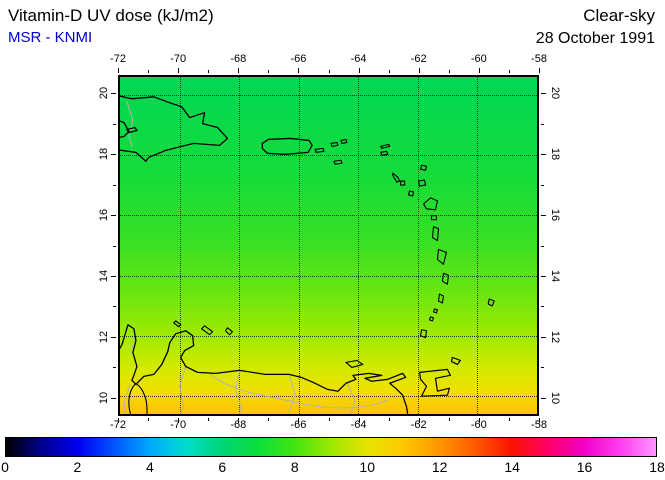 The height and width of the screenshot is (480, 665). Describe the element at coordinates (111, 15) in the screenshot. I see `page-title: Vitamin-D UV dose (kJ/m2)` at that location.